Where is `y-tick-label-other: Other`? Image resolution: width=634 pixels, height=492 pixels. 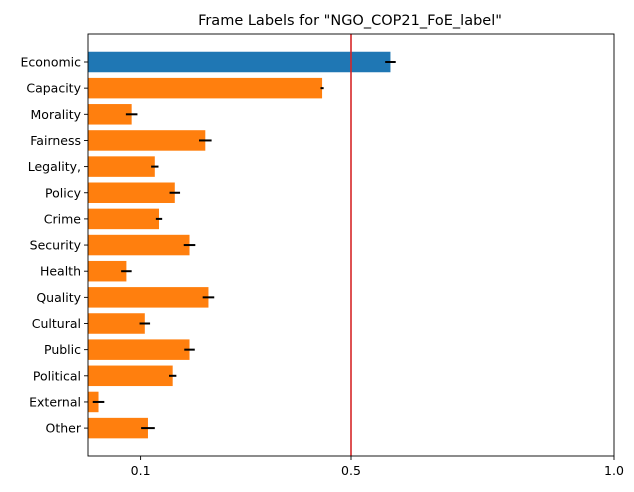
y-tick-label-other: Other is located at coordinates (64, 428).